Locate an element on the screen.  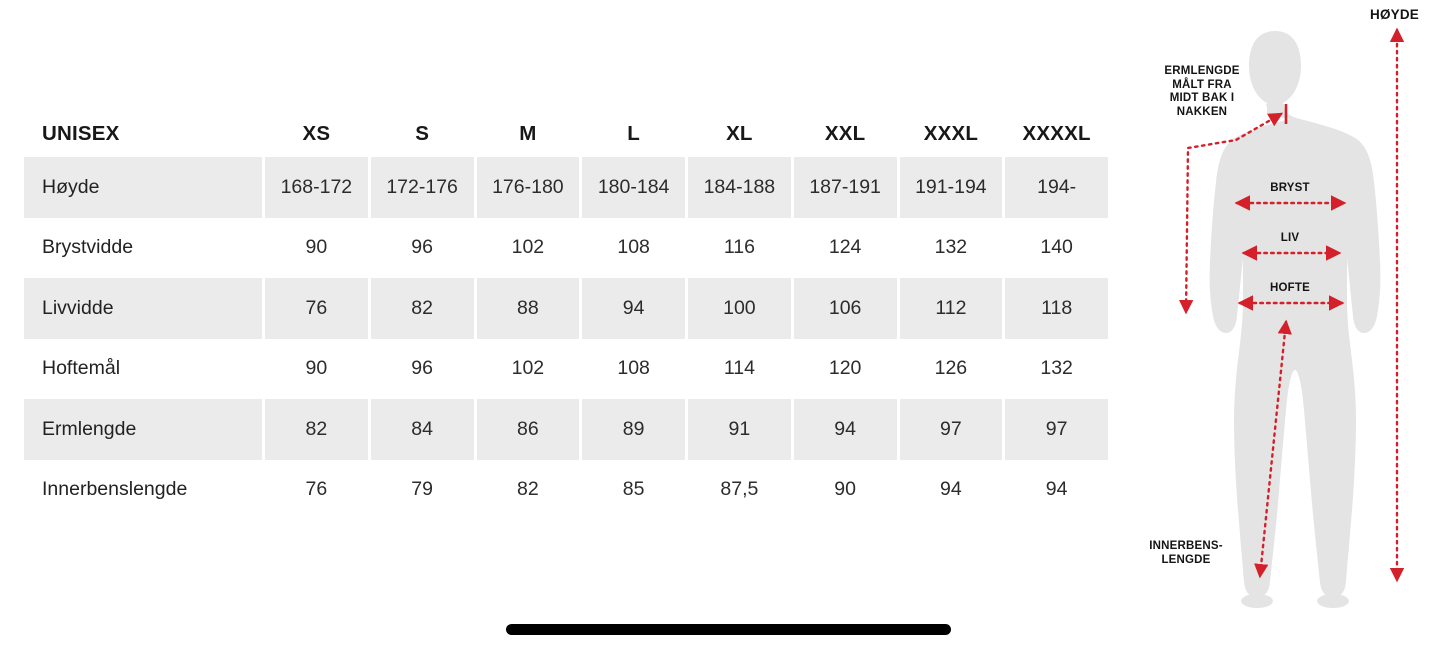
table-cell: 100 is located at coordinates (739, 308).